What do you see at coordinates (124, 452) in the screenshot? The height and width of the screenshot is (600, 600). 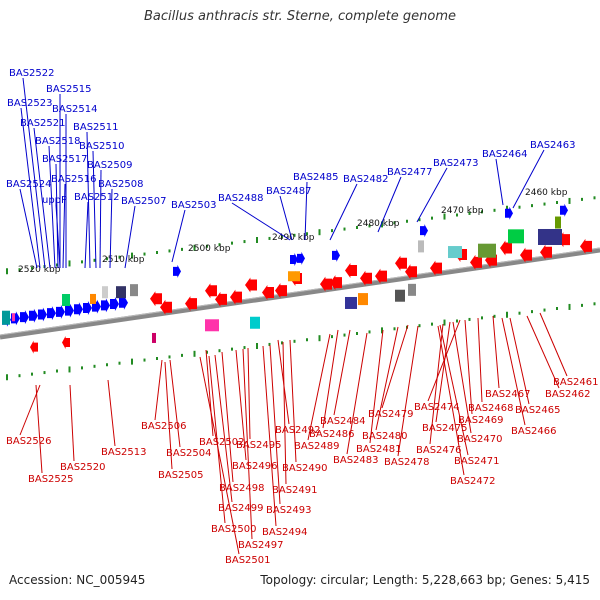 I see `reverse-gene-label: BAS2513` at bounding box center [124, 452].